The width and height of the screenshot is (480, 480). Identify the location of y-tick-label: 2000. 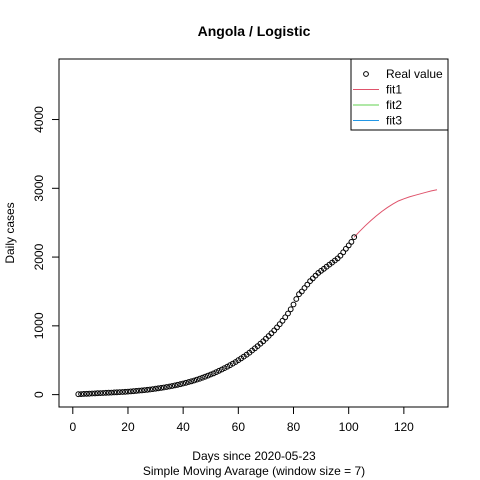
(39, 256).